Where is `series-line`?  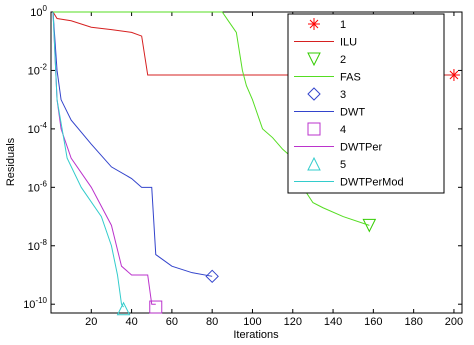 series-line is located at coordinates (88, 159).